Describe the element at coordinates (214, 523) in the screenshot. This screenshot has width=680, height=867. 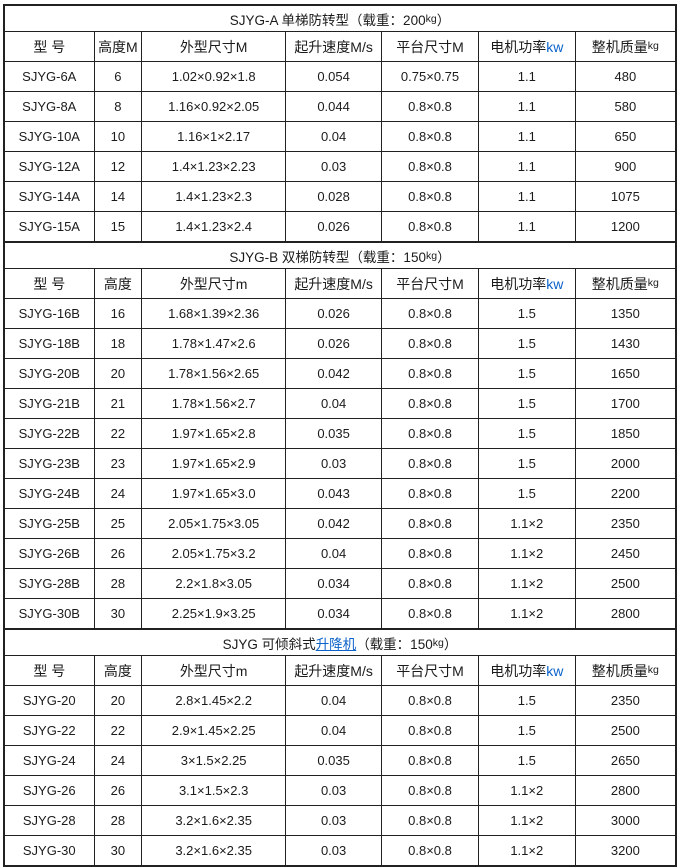
I see `table-cell: 2.05×1.75×3.05` at that location.